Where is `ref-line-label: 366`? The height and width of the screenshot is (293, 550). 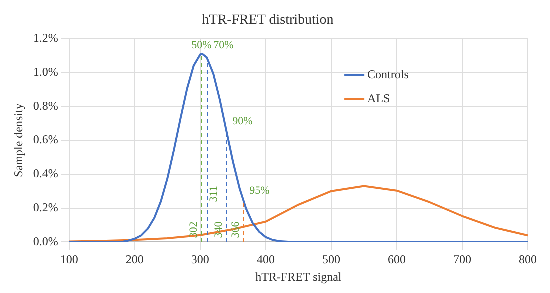 ref-line-label: 366 is located at coordinates (236, 229).